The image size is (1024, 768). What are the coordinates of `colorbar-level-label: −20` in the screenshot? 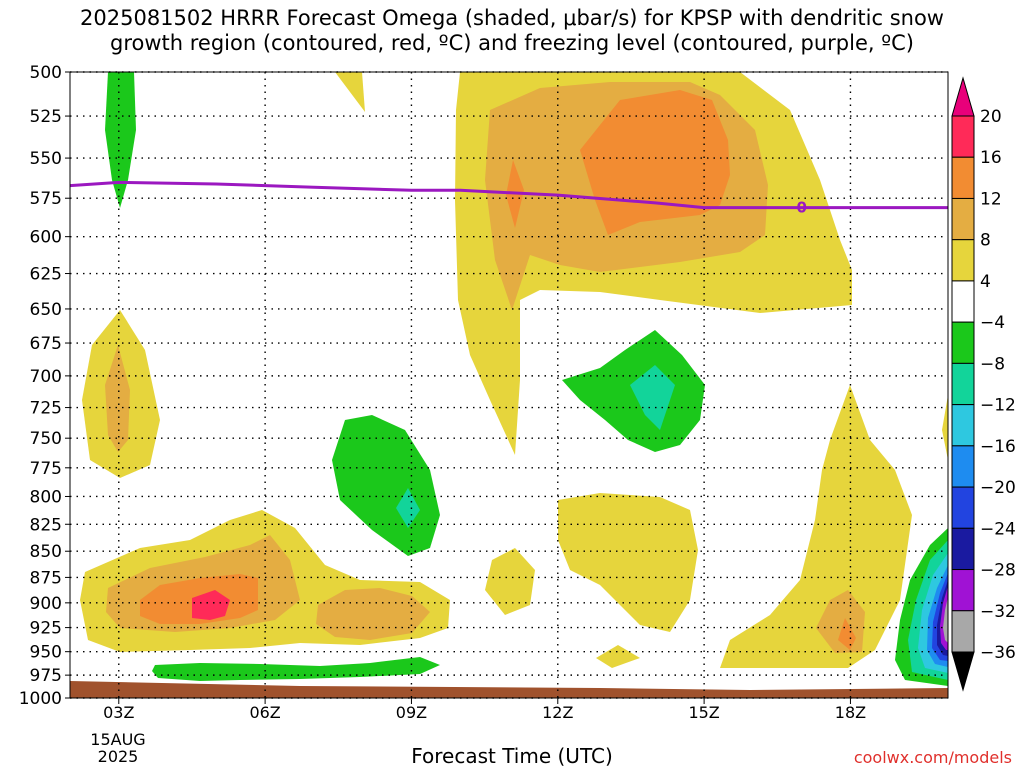 It's located at (998, 488).